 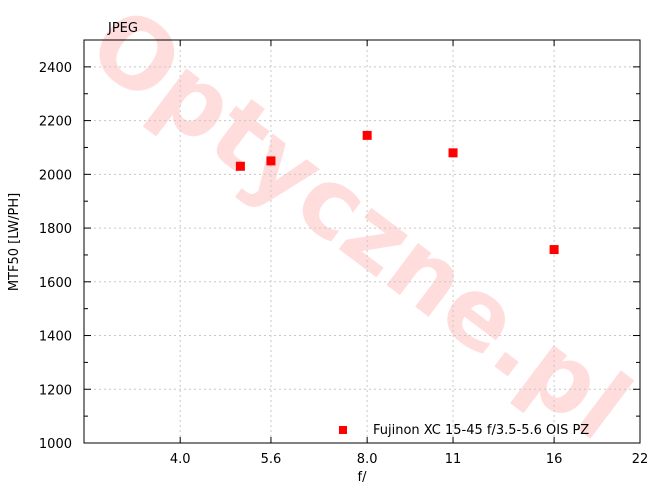 What do you see at coordinates (55, 122) in the screenshot?
I see `y-tick-label: 2200` at bounding box center [55, 122].